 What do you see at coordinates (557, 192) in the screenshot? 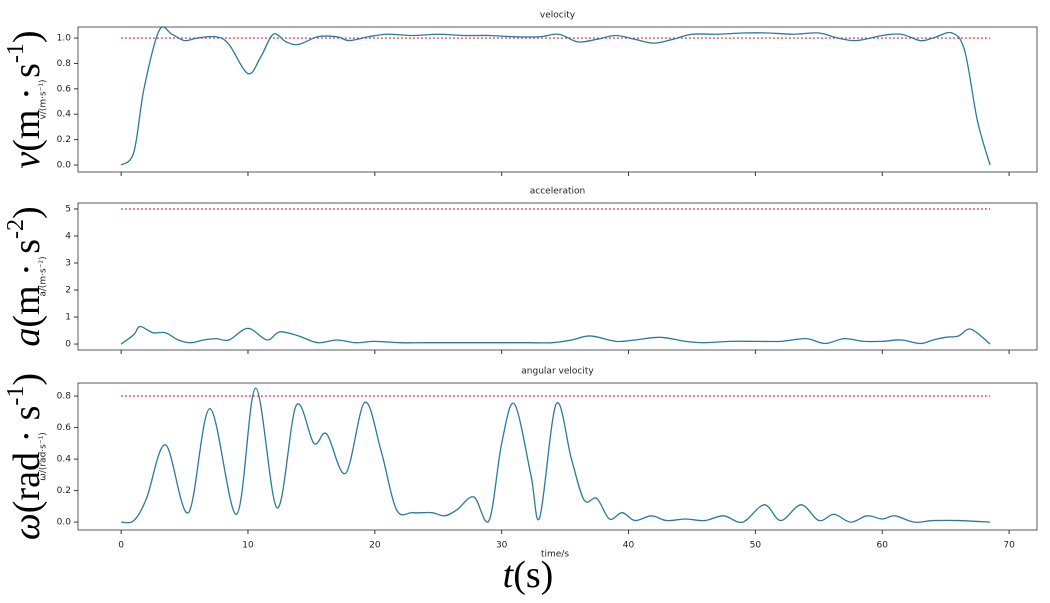
I see `panel-title: acceleration` at bounding box center [557, 192].